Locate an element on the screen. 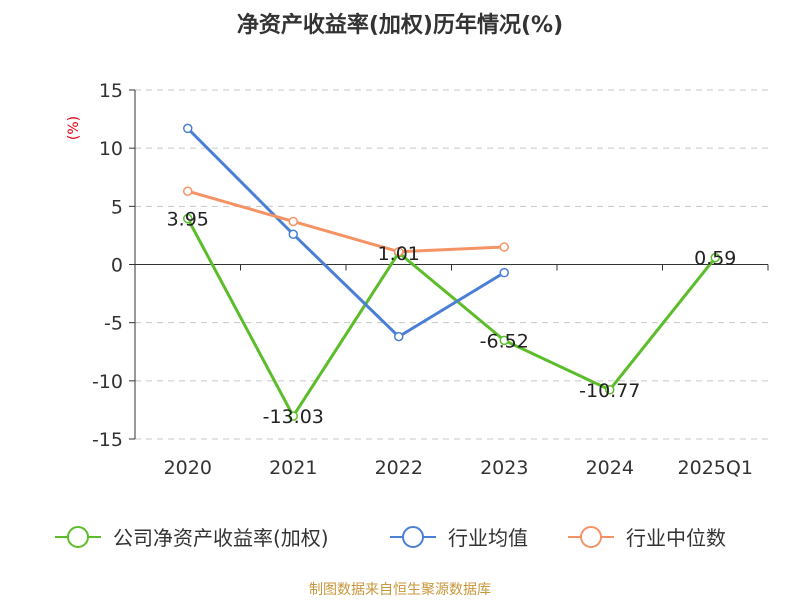 The width and height of the screenshot is (800, 600). y-tick-label: 0 is located at coordinates (117, 266).